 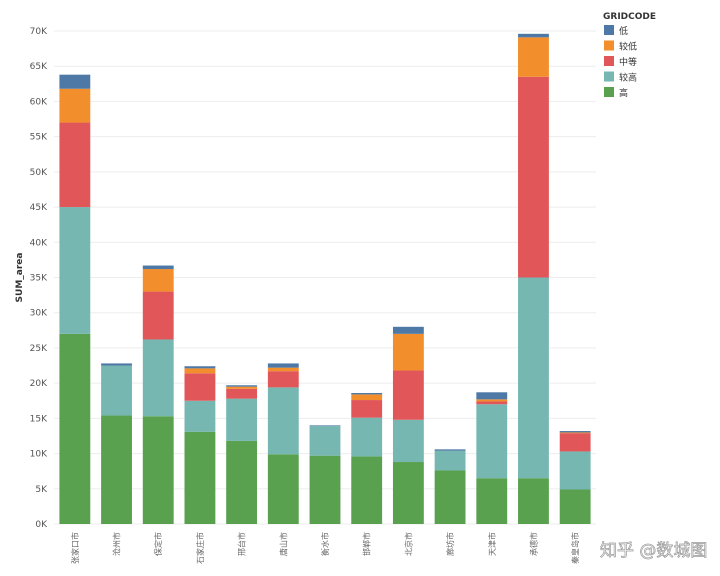 I want to click on y-tick-label: 35K, so click(x=39, y=279).